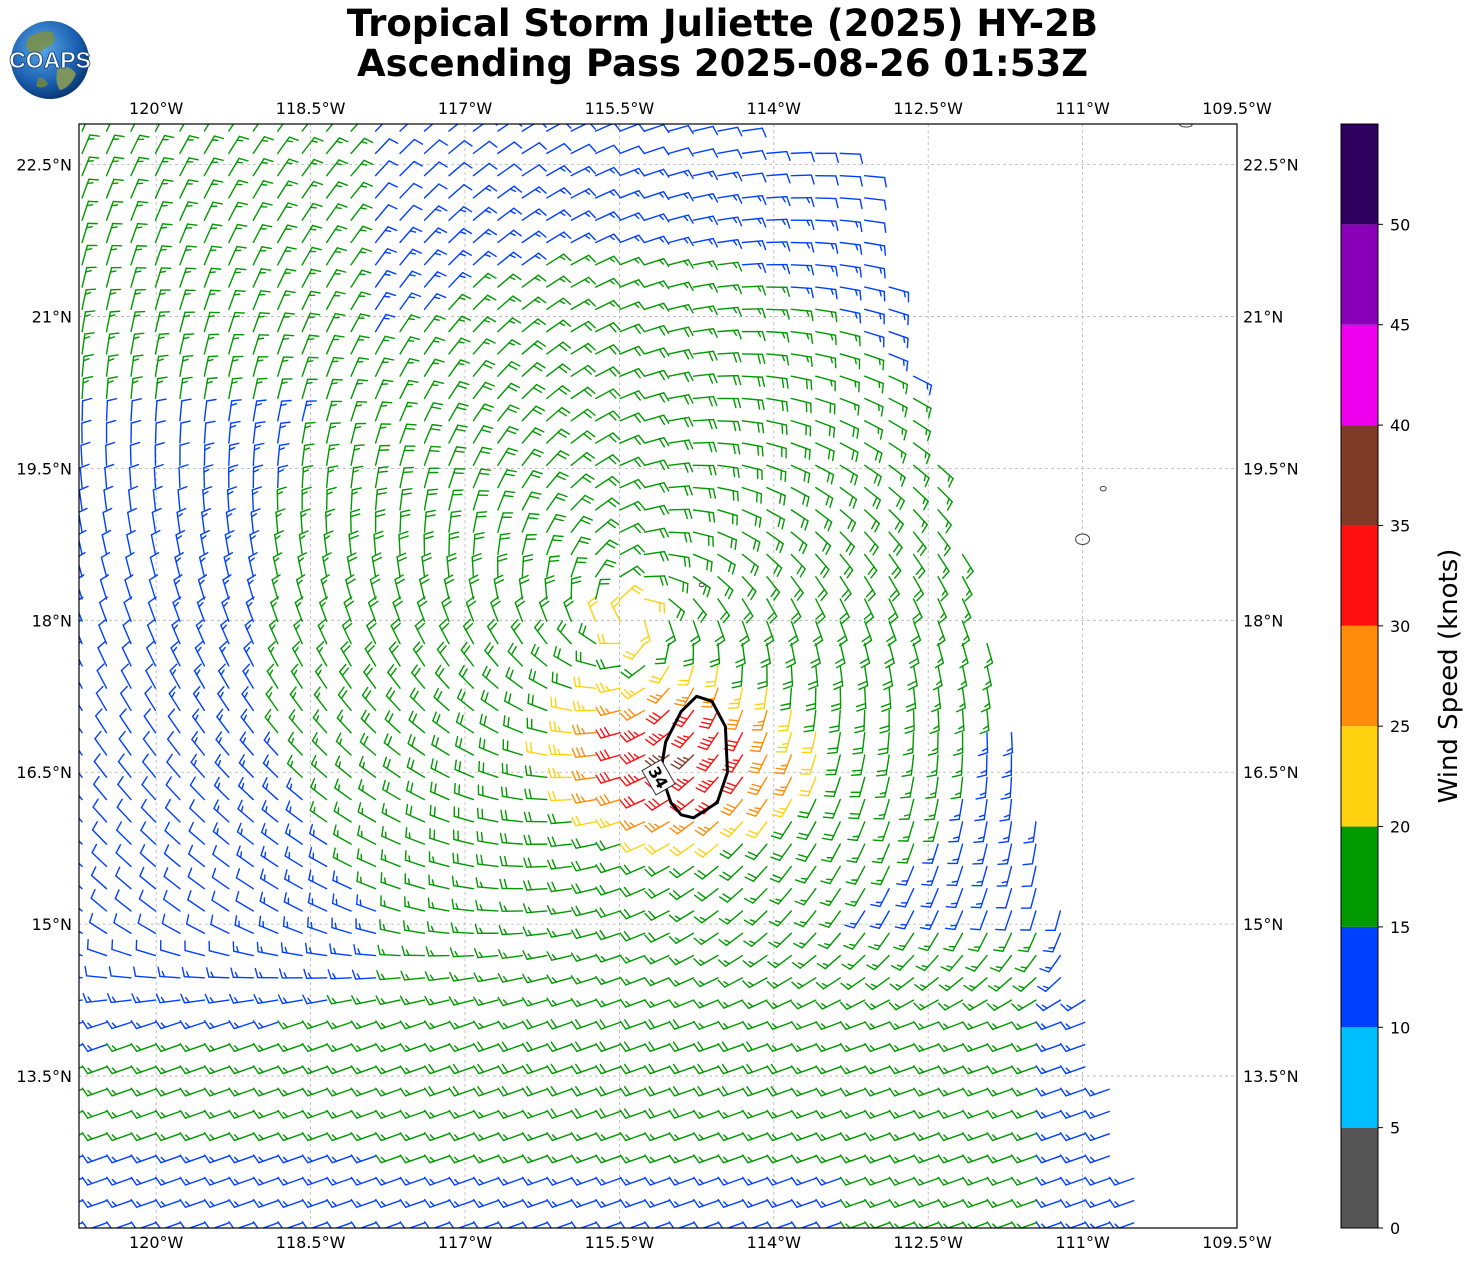 The height and width of the screenshot is (1264, 1477). Describe the element at coordinates (1359, 475) in the screenshot. I see `colorbar-bin` at that location.